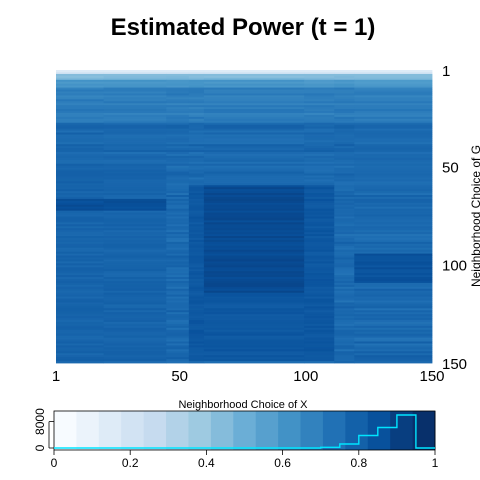 This screenshot has height=480, width=480. What do you see at coordinates (179, 376) in the screenshot?
I see `x-tick-label: 50` at bounding box center [179, 376].